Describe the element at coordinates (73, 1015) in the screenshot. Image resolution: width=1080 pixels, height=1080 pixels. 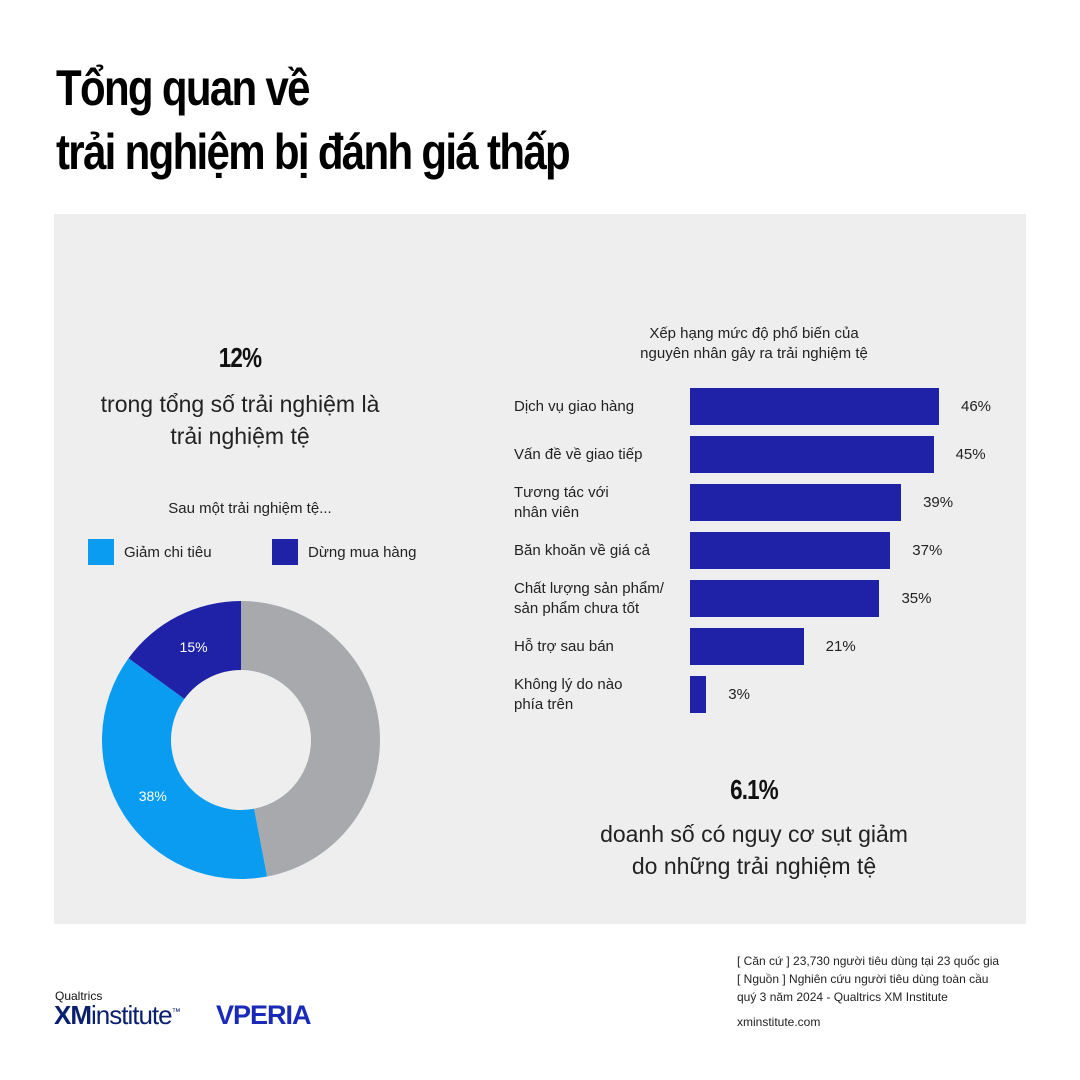
I see `xm-logo-mark: XM` at that location.